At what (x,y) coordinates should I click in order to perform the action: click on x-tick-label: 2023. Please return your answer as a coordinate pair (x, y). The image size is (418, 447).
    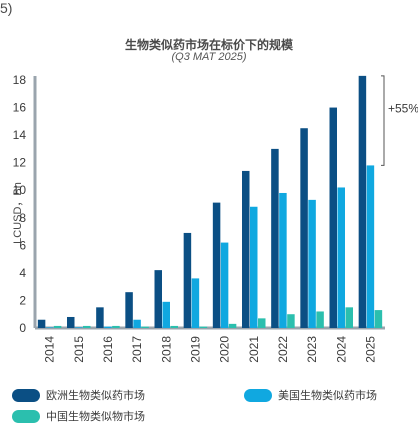
    Looking at the image, I should click on (312, 349).